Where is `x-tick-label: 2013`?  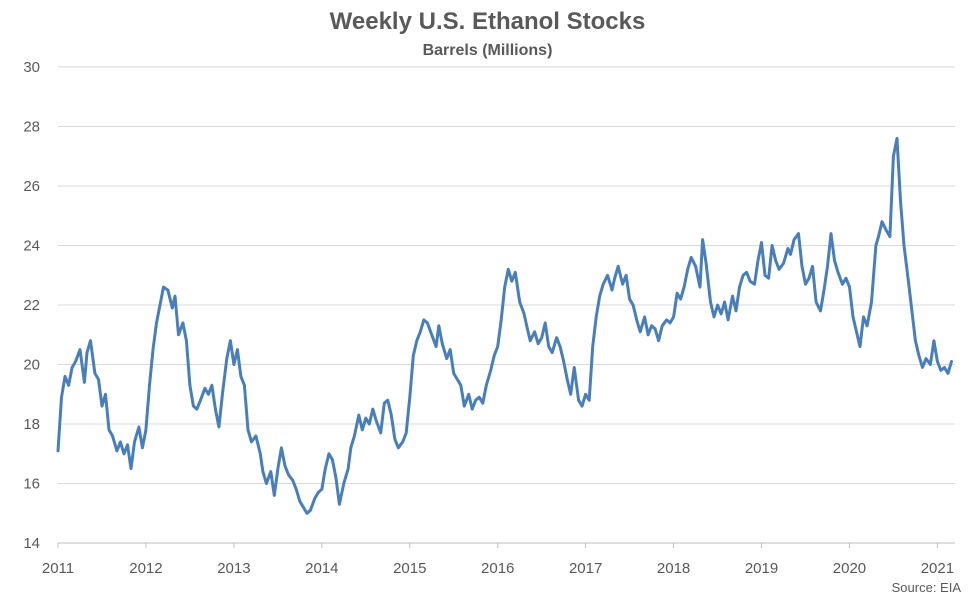 x-tick-label: 2013 is located at coordinates (233, 568).